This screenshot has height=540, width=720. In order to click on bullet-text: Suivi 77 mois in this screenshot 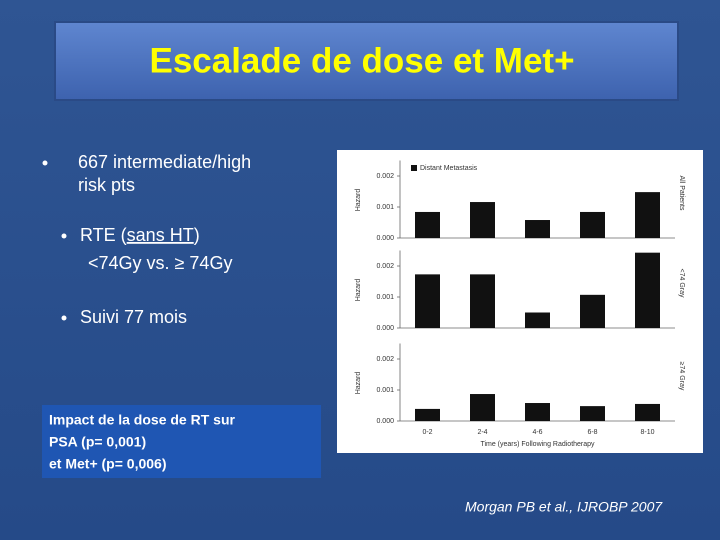, I will do `click(133, 317)`.